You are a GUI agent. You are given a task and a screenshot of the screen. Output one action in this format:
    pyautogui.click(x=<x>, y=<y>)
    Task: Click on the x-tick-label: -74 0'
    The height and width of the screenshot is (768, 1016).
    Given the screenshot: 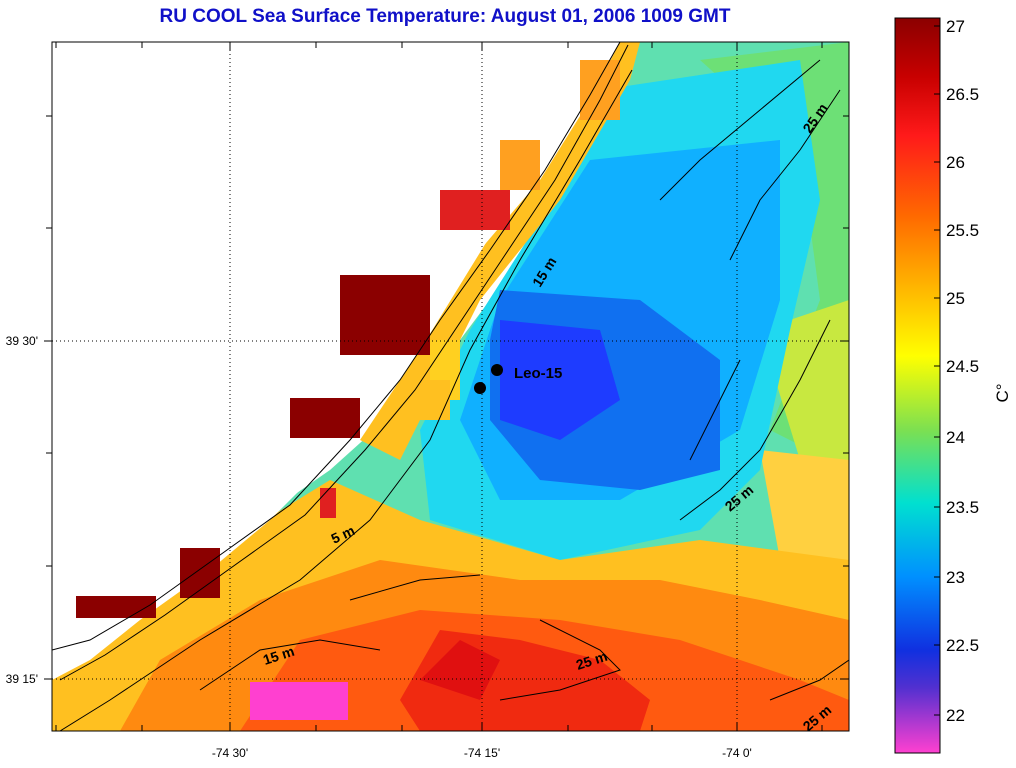 What is the action you would take?
    pyautogui.click(x=737, y=753)
    